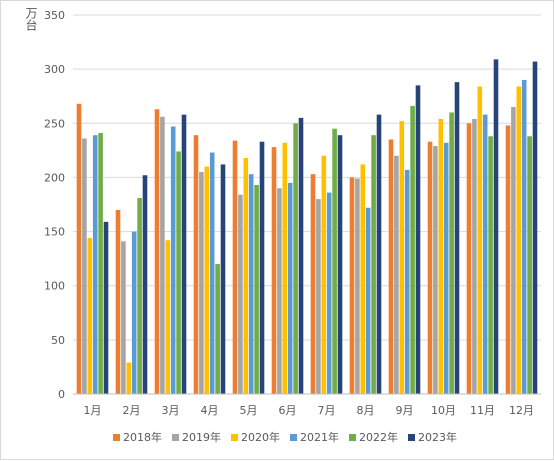 This screenshot has height=461, width=554. What do you see at coordinates (90, 316) in the screenshot?
I see `bar-2020年-1月` at bounding box center [90, 316].